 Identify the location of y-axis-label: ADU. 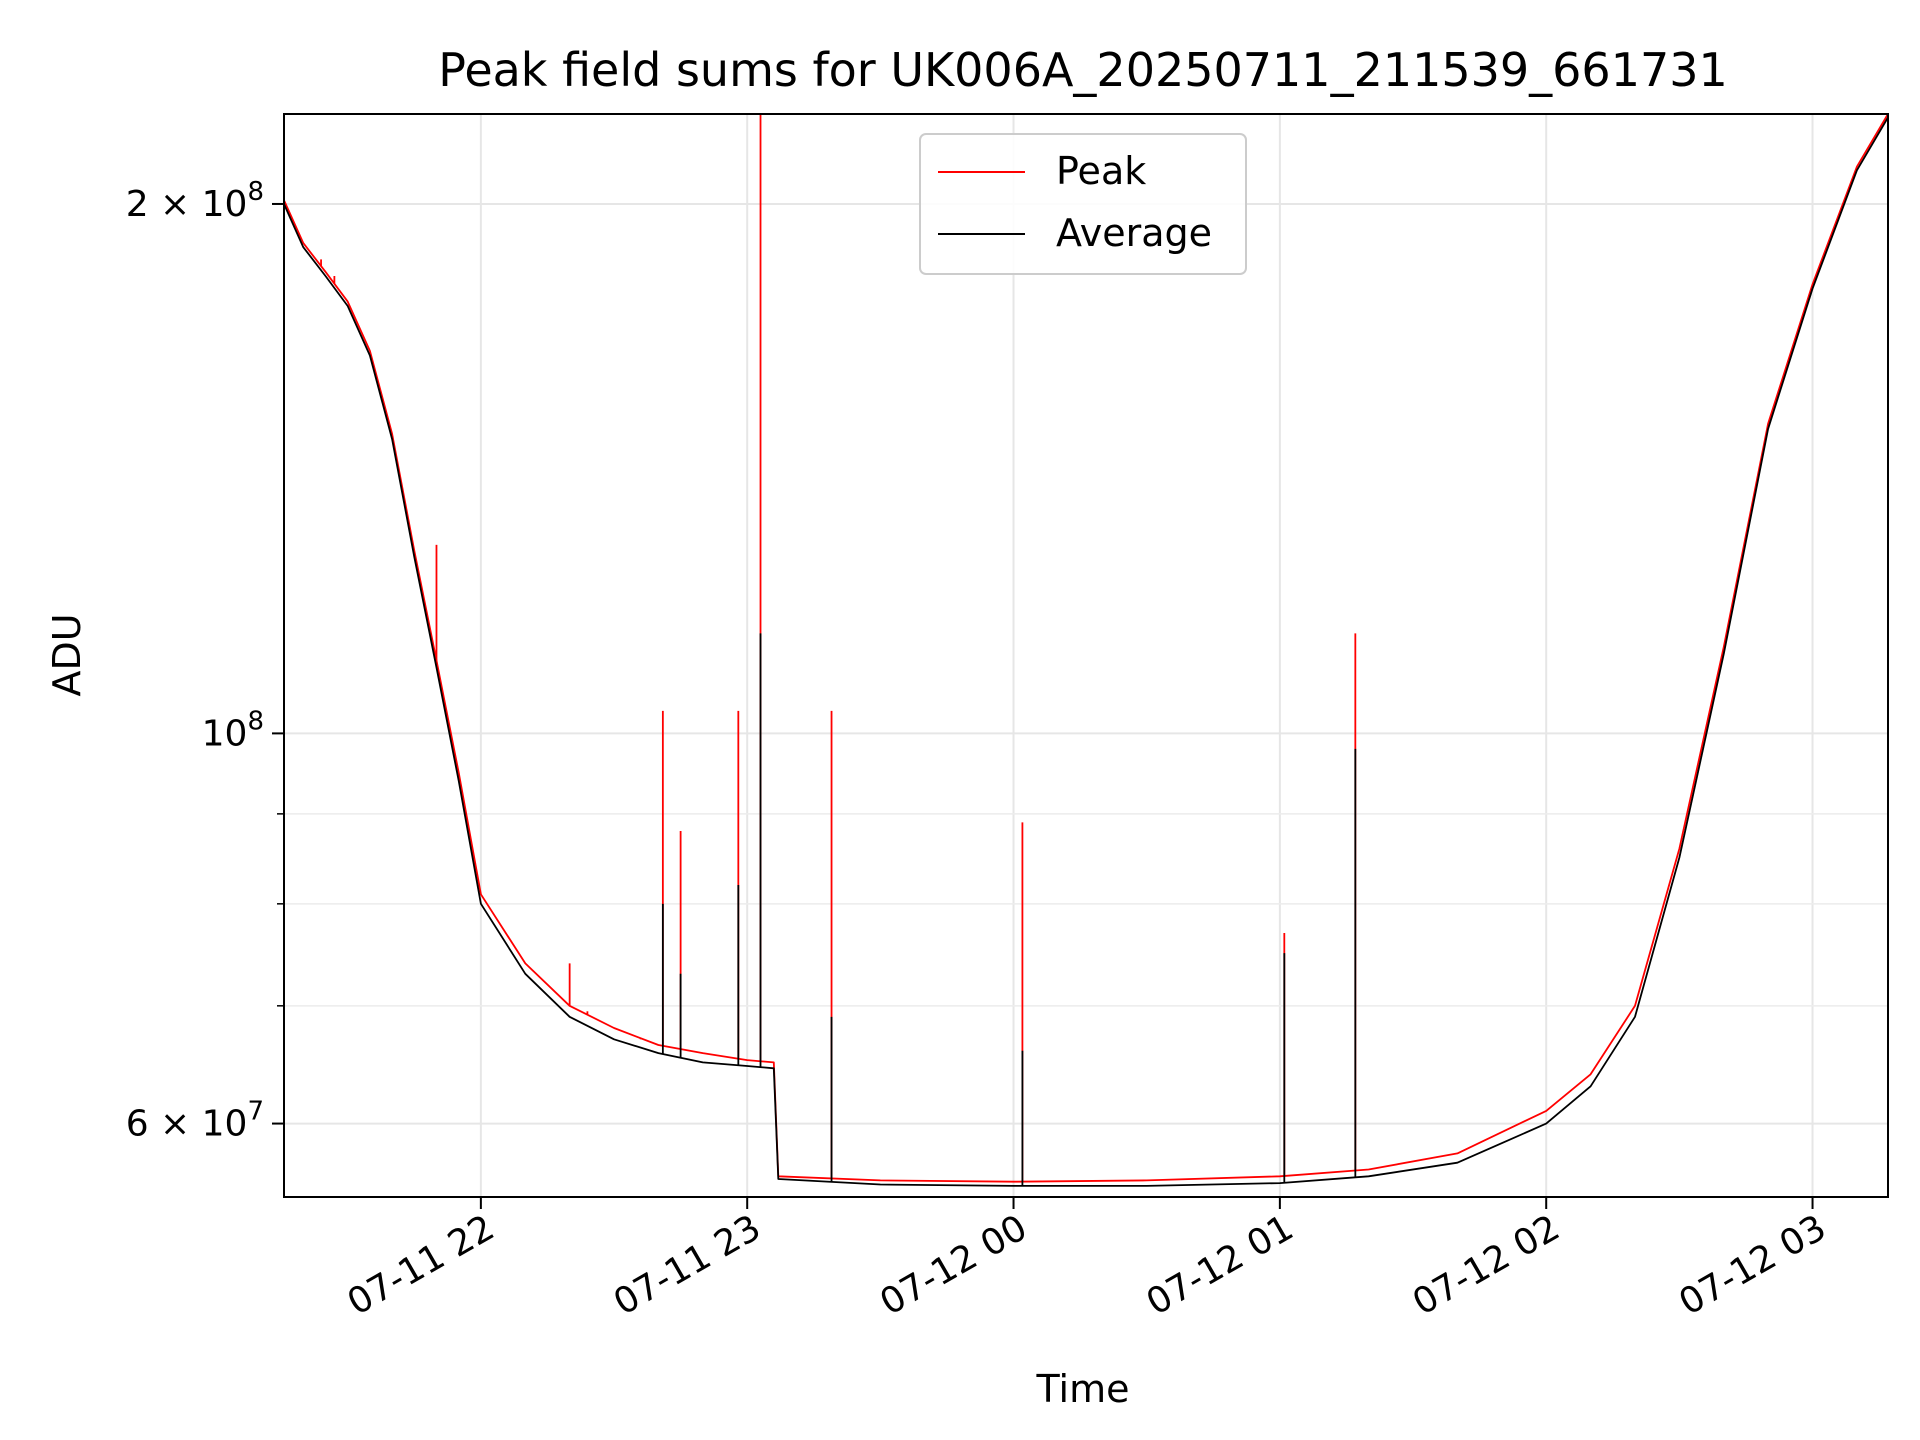
(67, 654).